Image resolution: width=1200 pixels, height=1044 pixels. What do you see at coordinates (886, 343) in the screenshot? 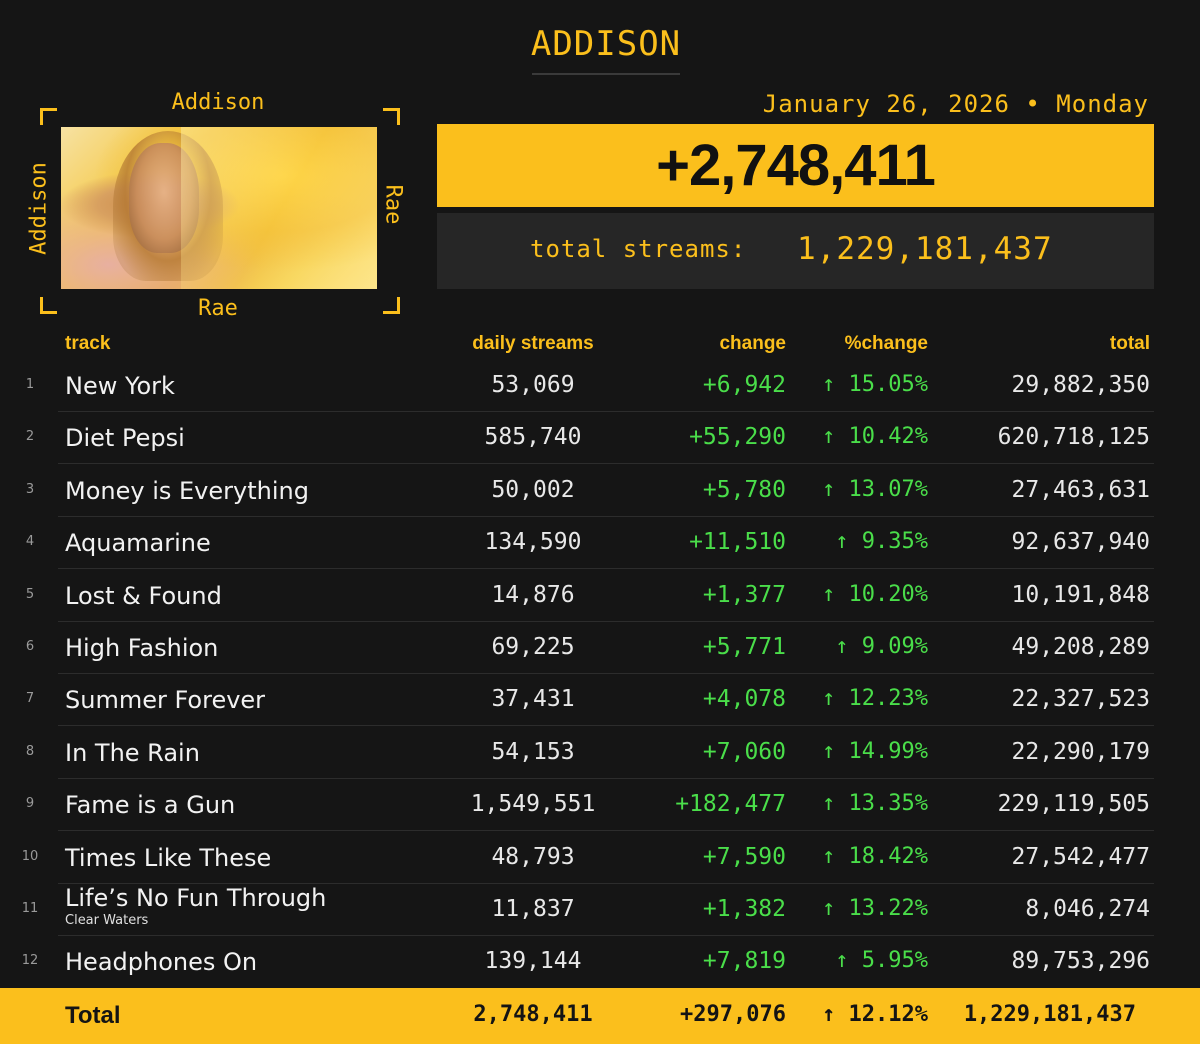
I see `column-header-pct: %change` at bounding box center [886, 343].